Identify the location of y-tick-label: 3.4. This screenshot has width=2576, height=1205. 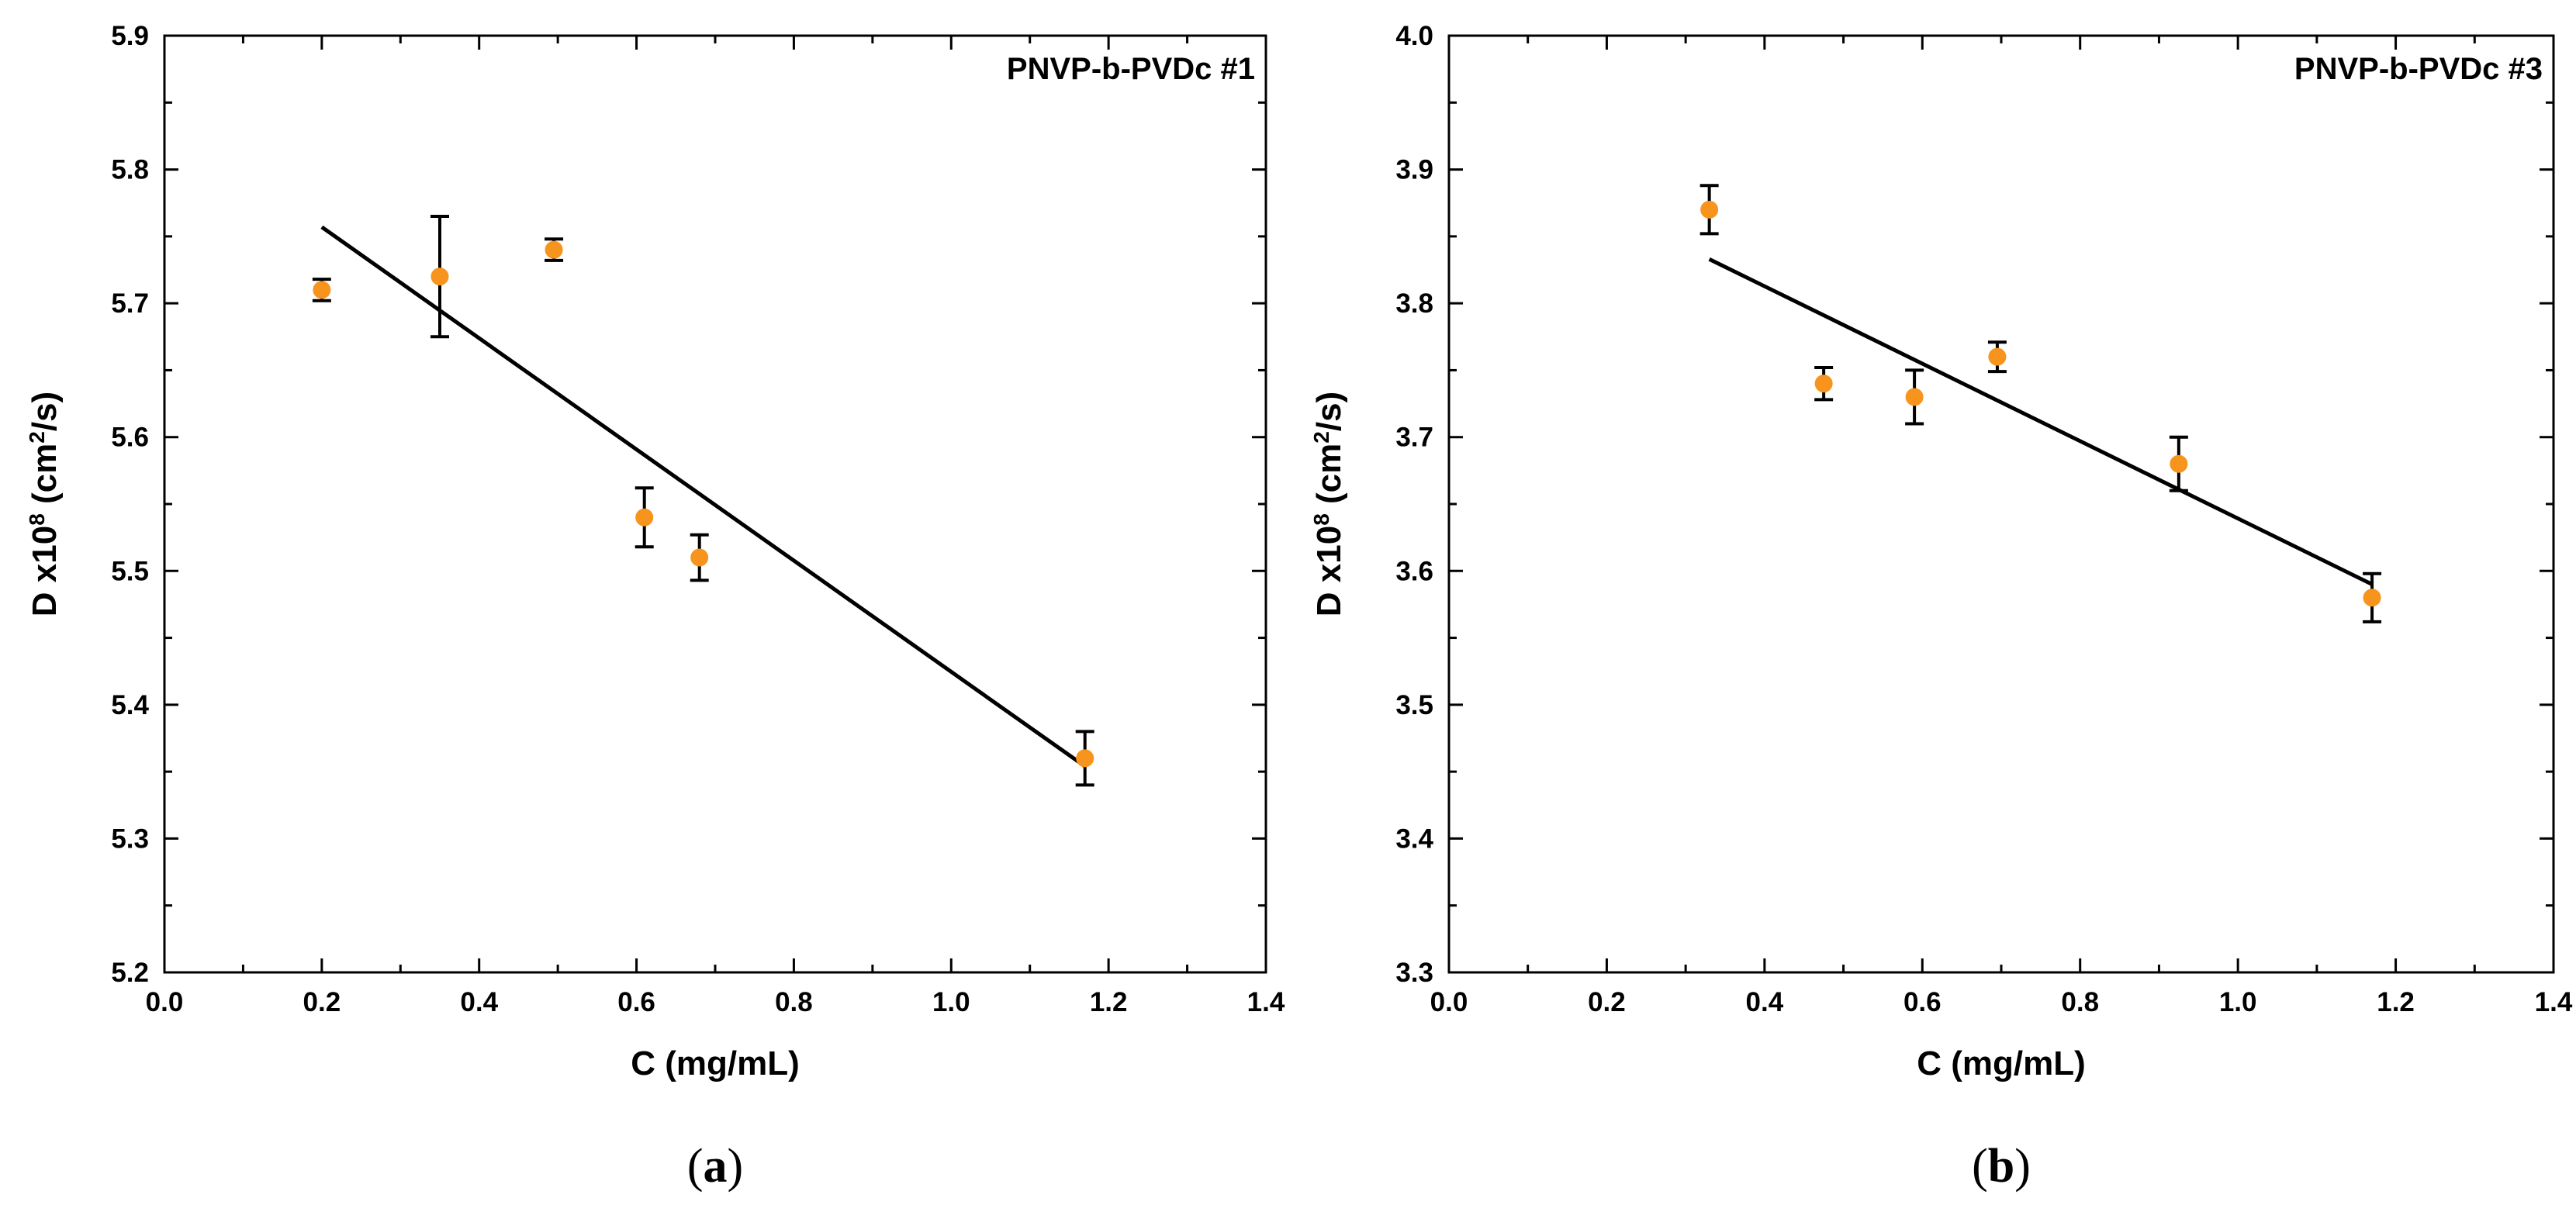
(1414, 839).